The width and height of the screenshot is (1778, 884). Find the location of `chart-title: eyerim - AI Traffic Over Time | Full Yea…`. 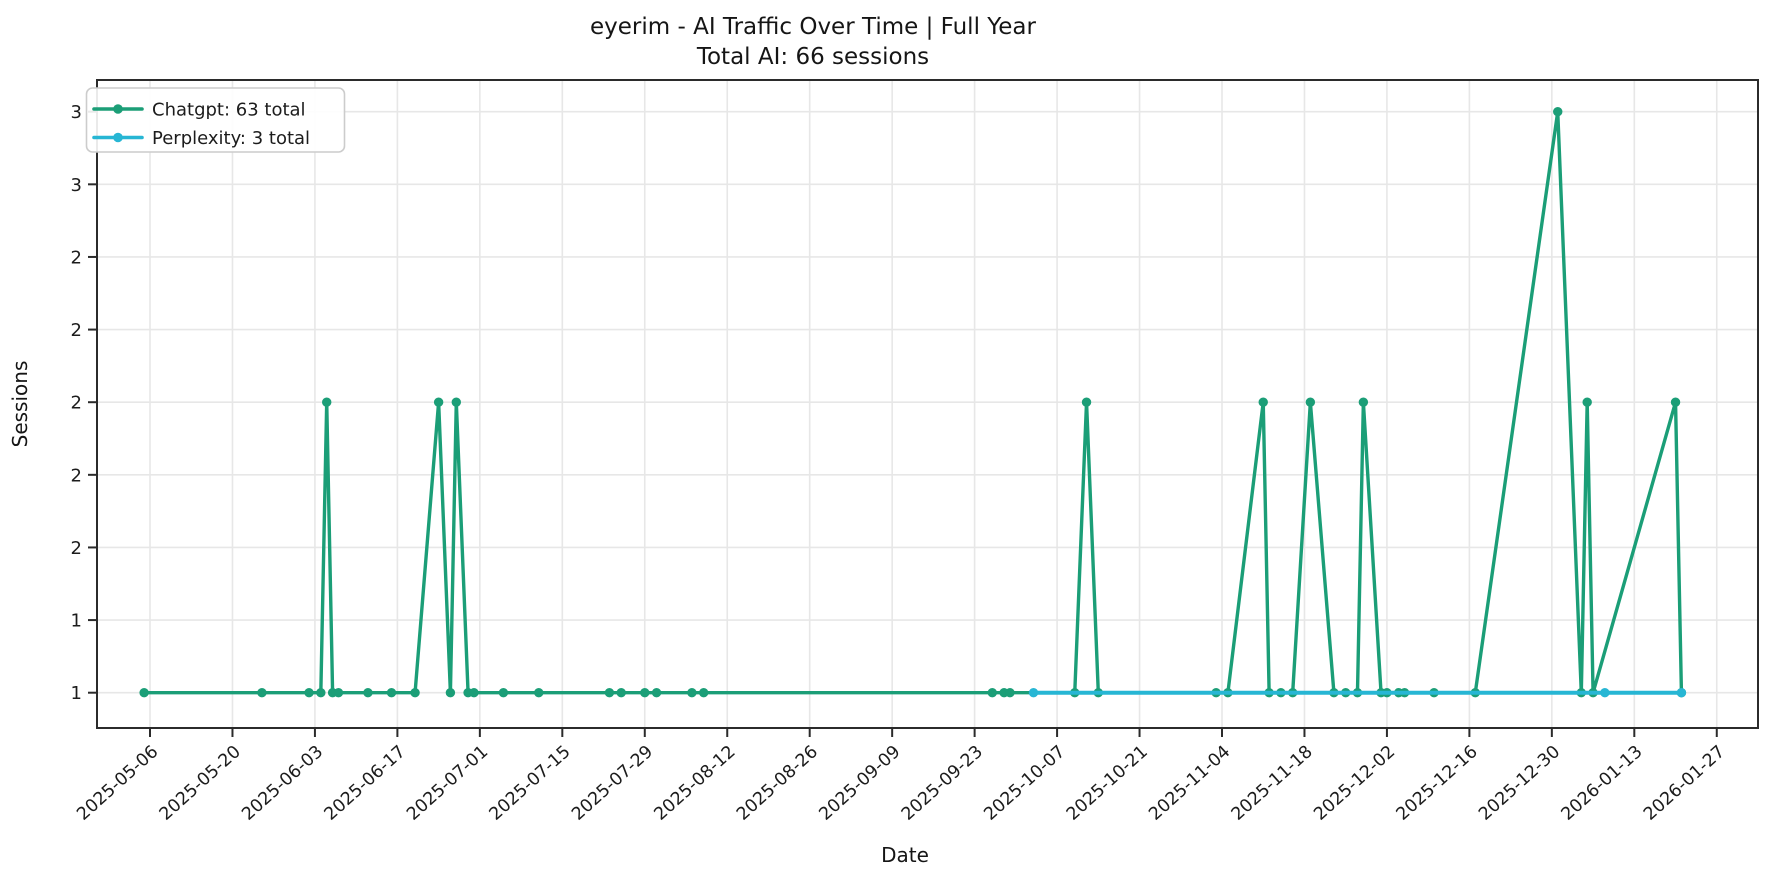

chart-title: eyerim - AI Traffic Over Time | Full Yea… is located at coordinates (813, 27).